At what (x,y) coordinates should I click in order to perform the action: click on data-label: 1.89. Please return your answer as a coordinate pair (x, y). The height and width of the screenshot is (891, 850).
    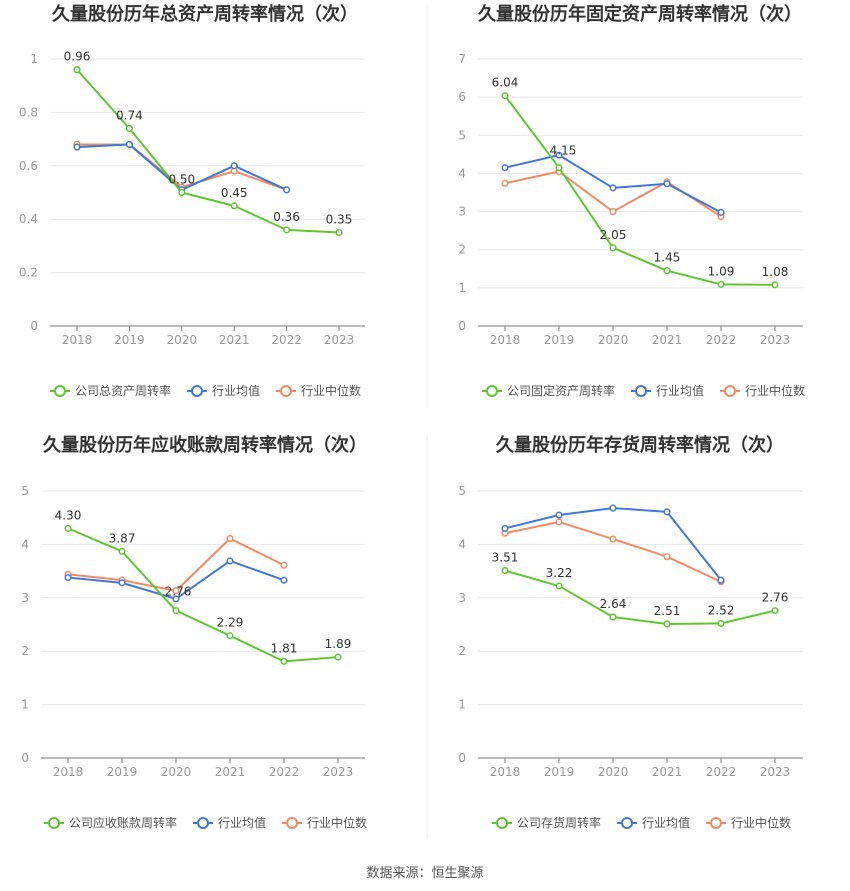
    Looking at the image, I should click on (338, 644).